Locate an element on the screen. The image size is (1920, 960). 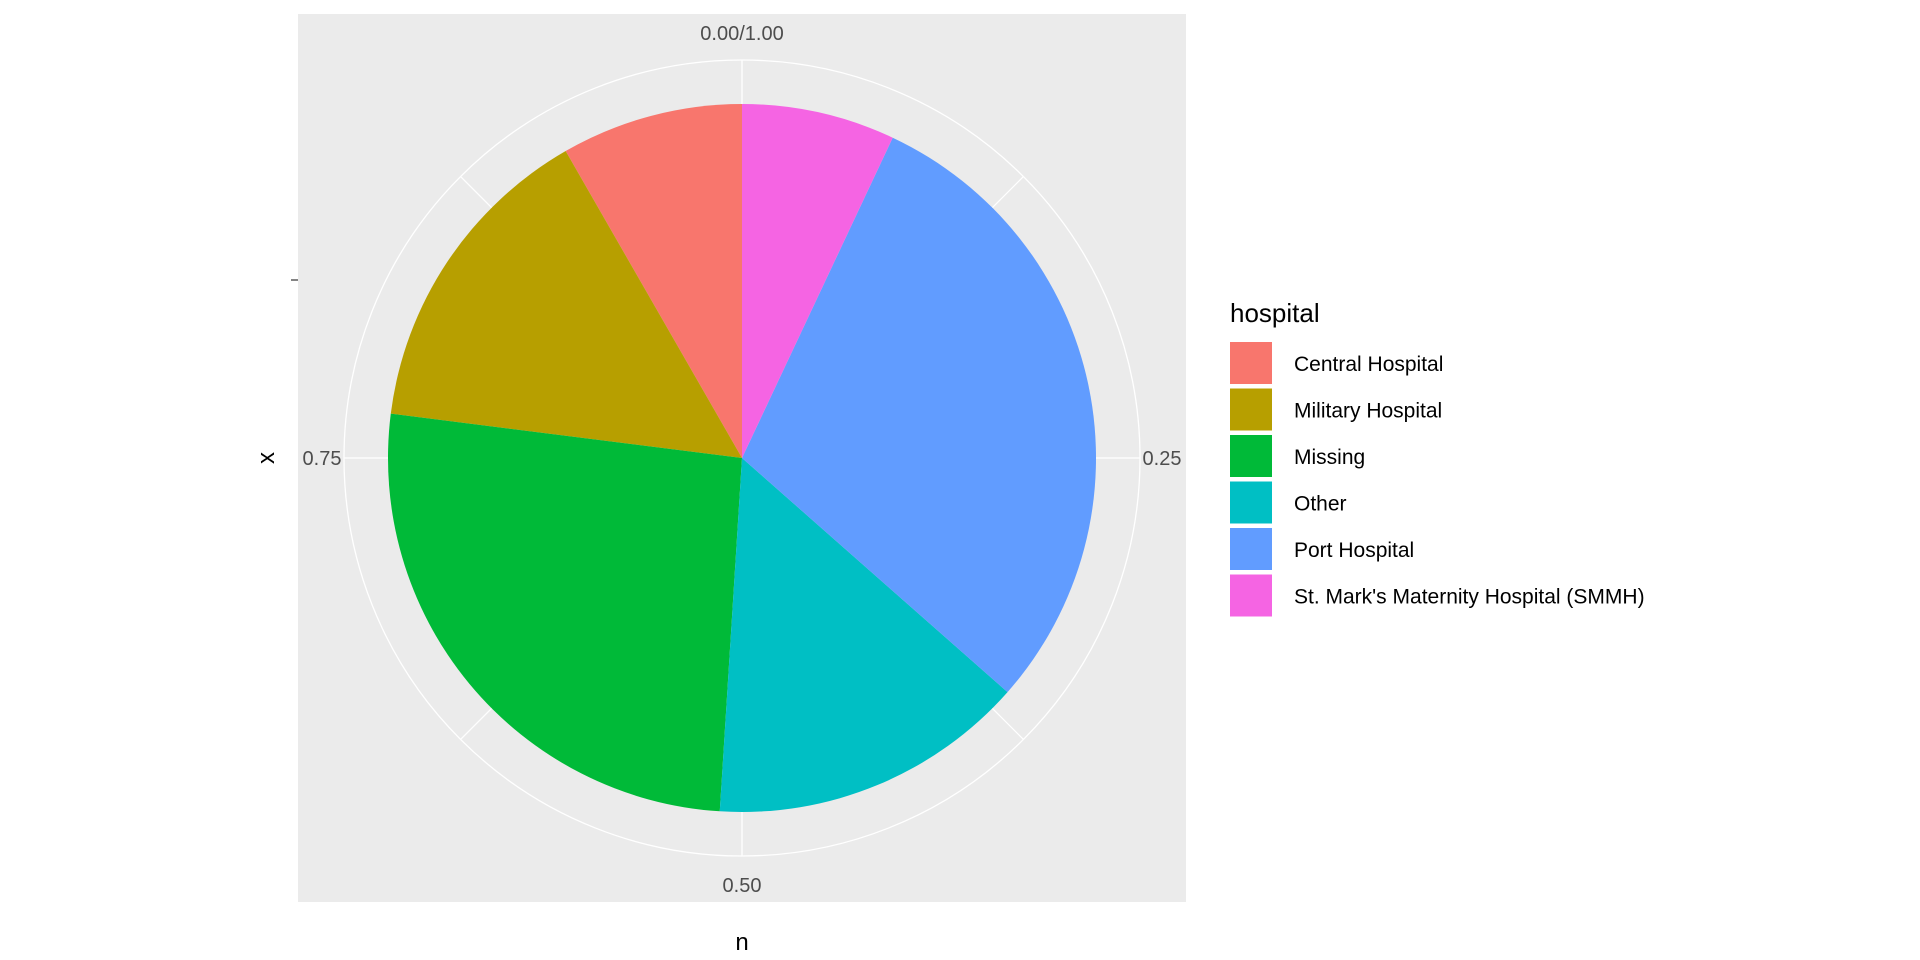
y-axis-title: x is located at coordinates (266, 458).